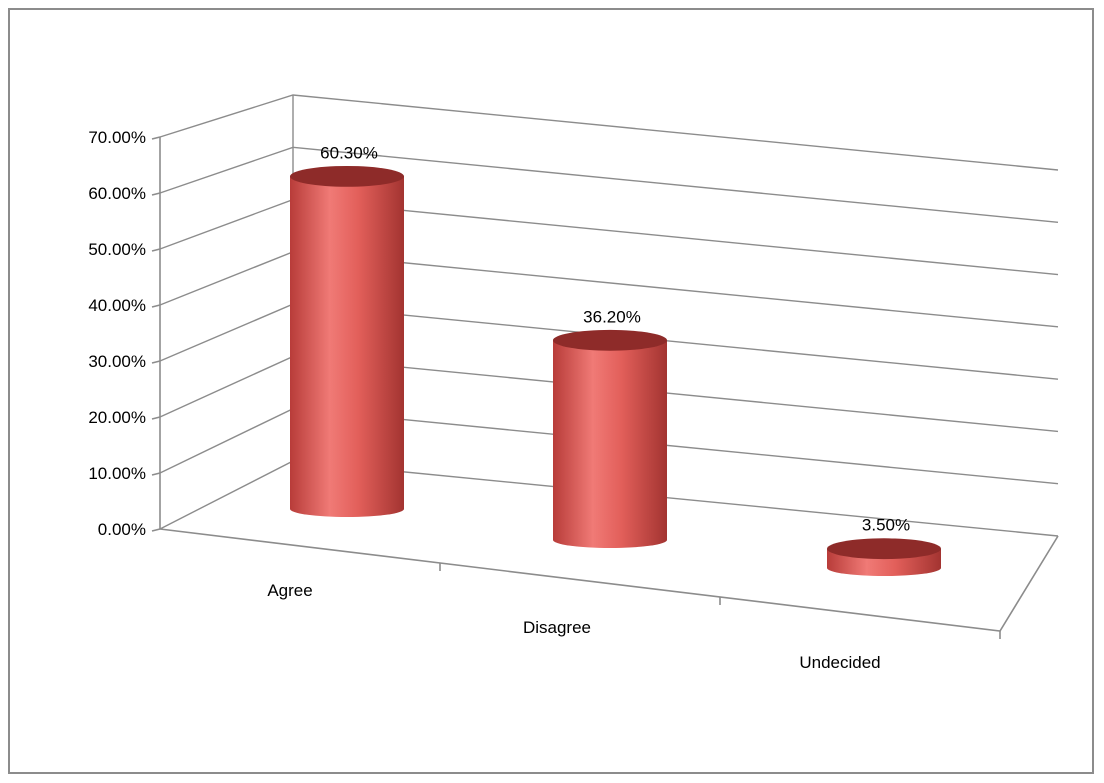 The height and width of the screenshot is (783, 1104). What do you see at coordinates (117, 137) in the screenshot?
I see `y-tick-label: 70.00%` at bounding box center [117, 137].